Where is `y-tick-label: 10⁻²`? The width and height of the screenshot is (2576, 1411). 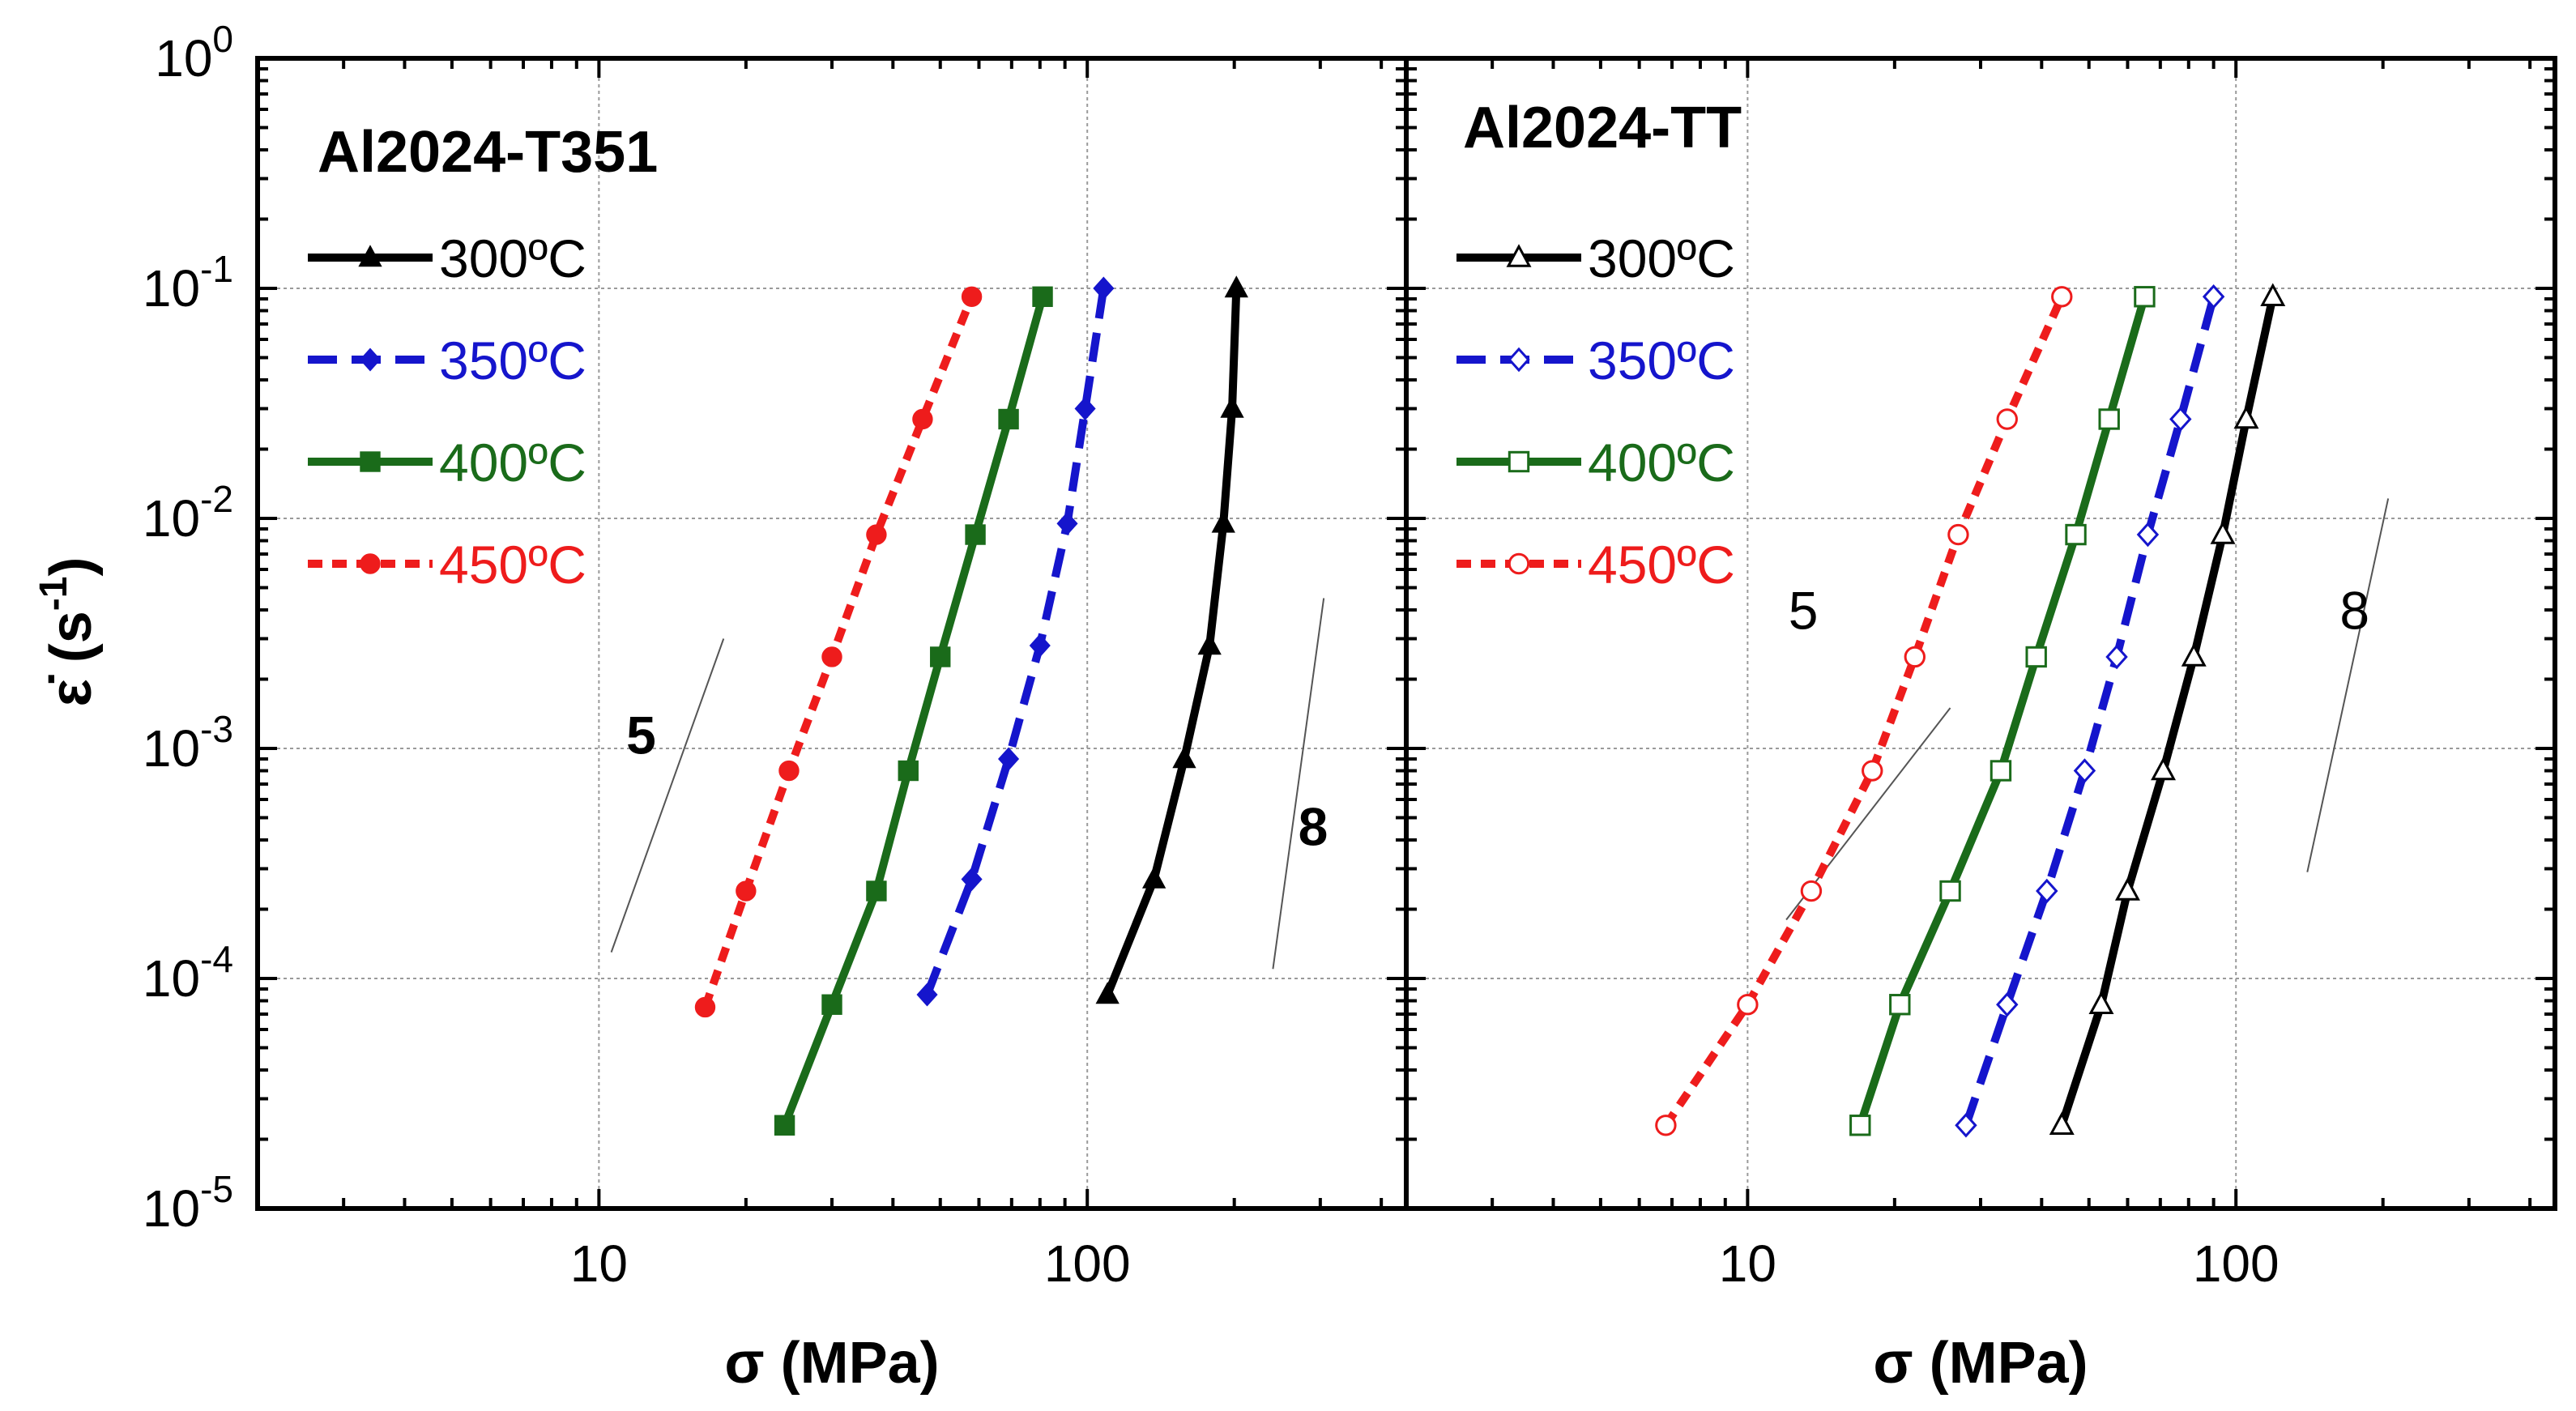 y-tick-label: 10⁻² is located at coordinates (188, 513).